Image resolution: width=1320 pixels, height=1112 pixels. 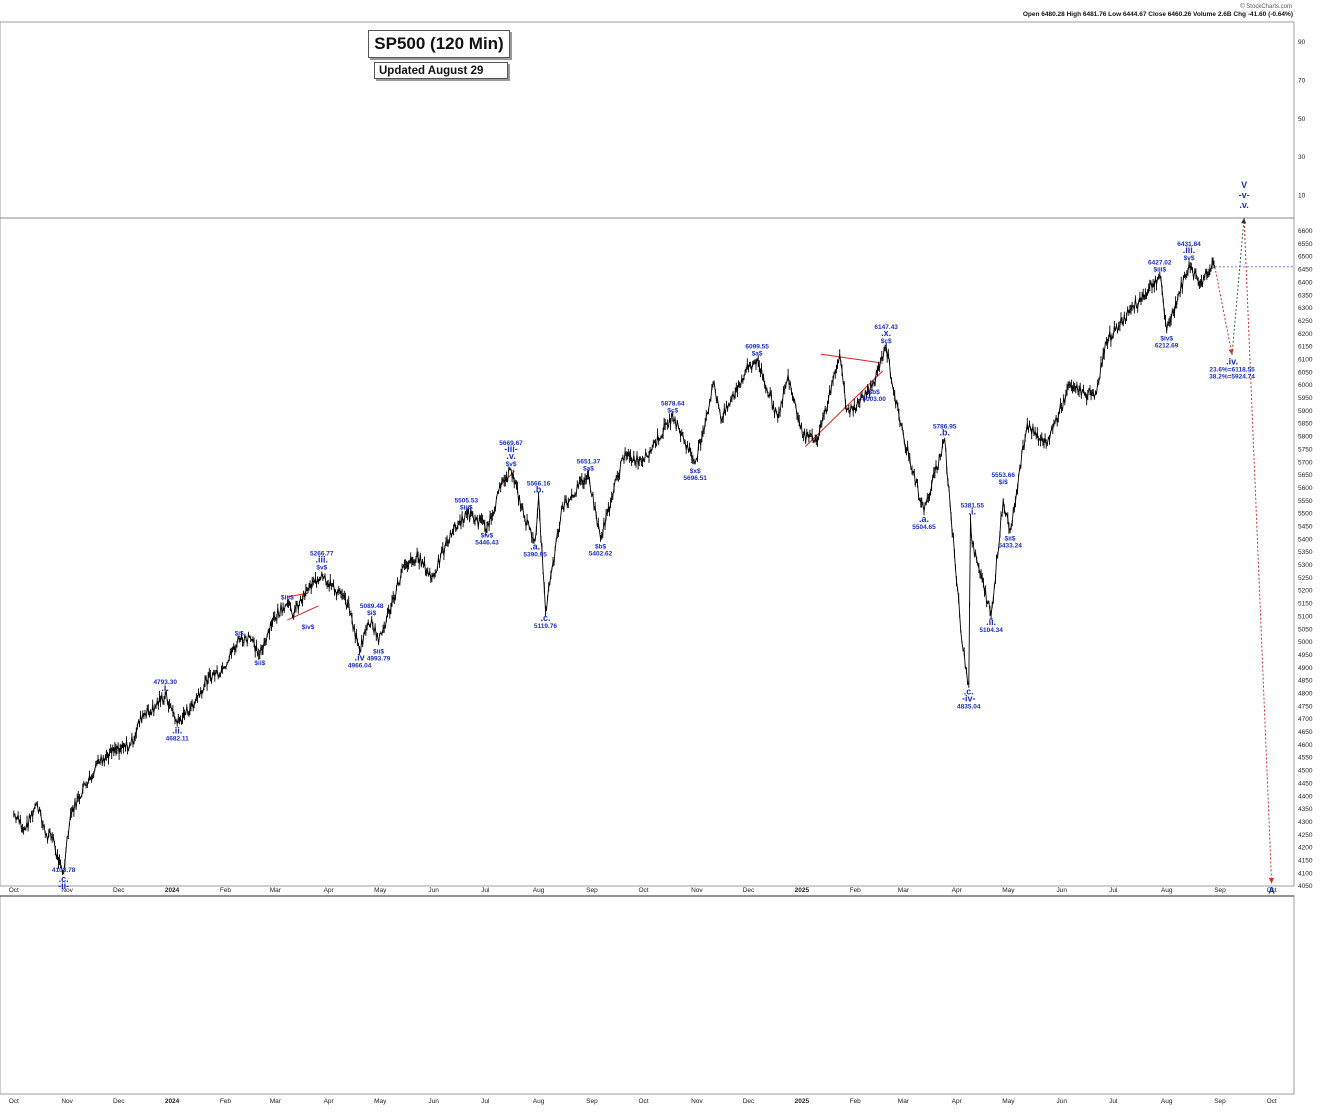 I want to click on y-tick-label: 4050, so click(x=1305, y=886).